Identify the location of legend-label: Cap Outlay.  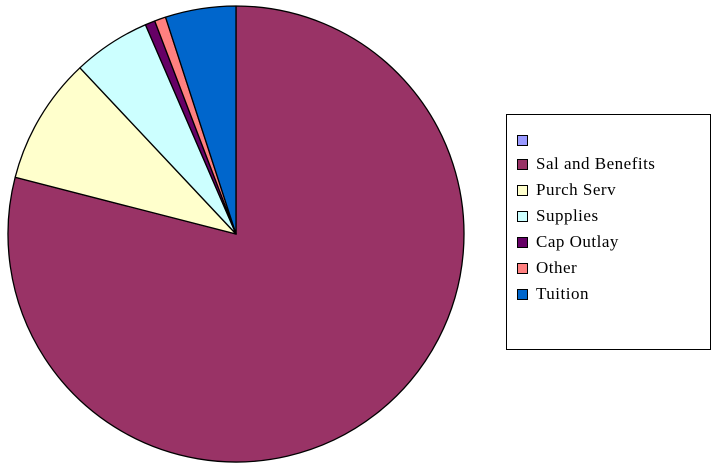
(577, 241).